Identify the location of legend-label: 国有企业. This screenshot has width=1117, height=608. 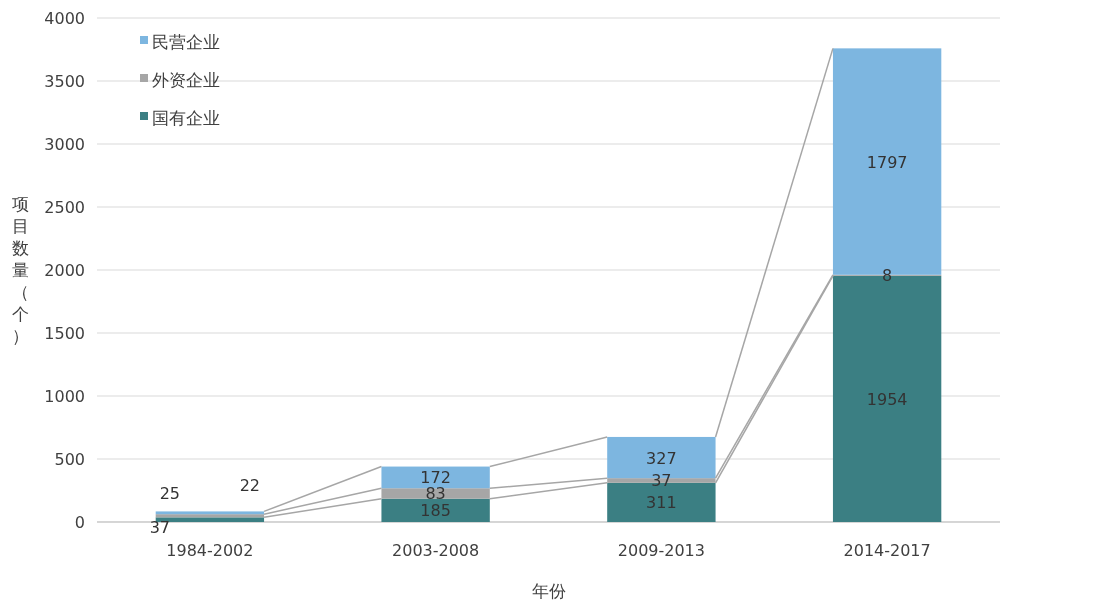
(186, 118).